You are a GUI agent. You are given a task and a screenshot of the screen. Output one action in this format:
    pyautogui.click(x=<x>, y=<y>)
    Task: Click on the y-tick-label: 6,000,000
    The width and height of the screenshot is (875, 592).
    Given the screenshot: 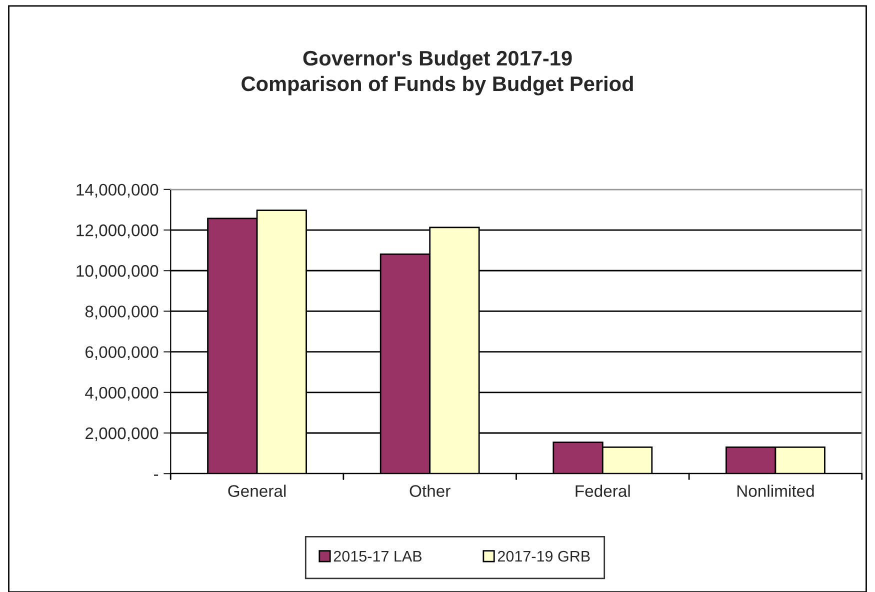 What is the action you would take?
    pyautogui.click(x=122, y=353)
    